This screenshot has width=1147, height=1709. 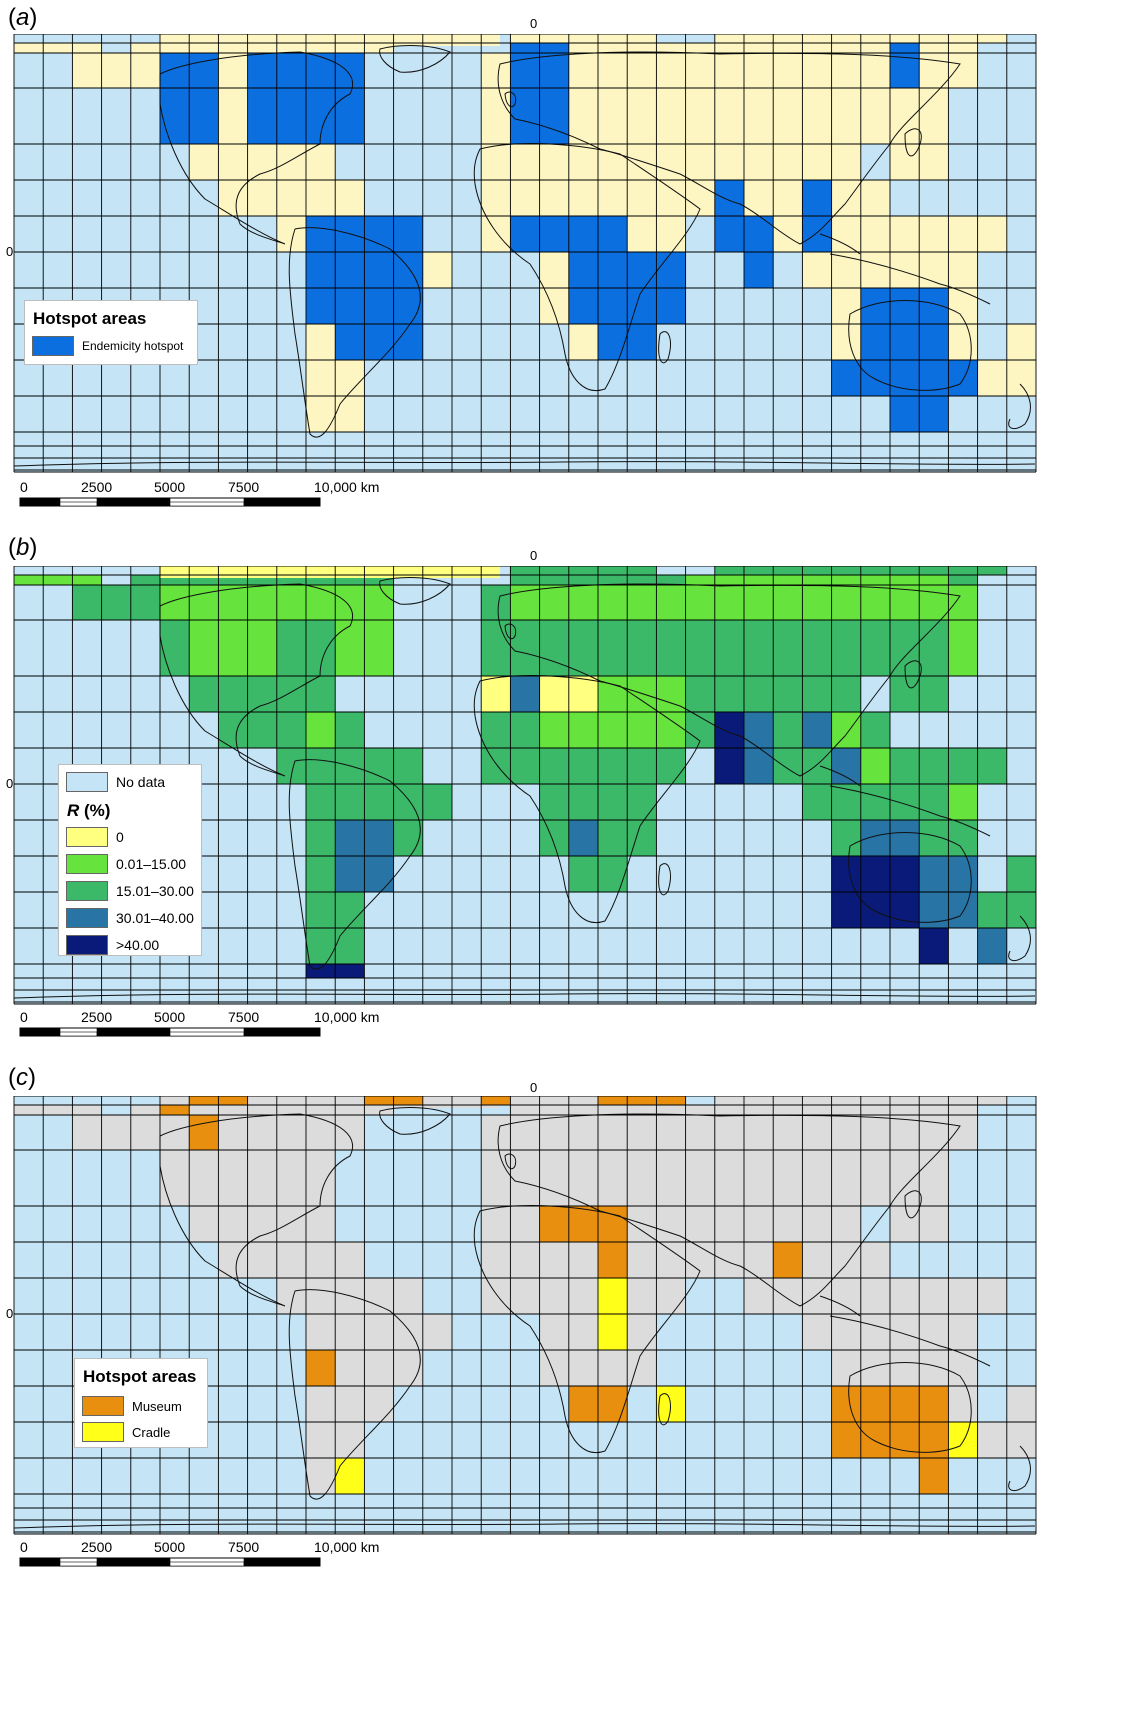 What do you see at coordinates (330, 40) in the screenshot?
I see `arctic-land` at bounding box center [330, 40].